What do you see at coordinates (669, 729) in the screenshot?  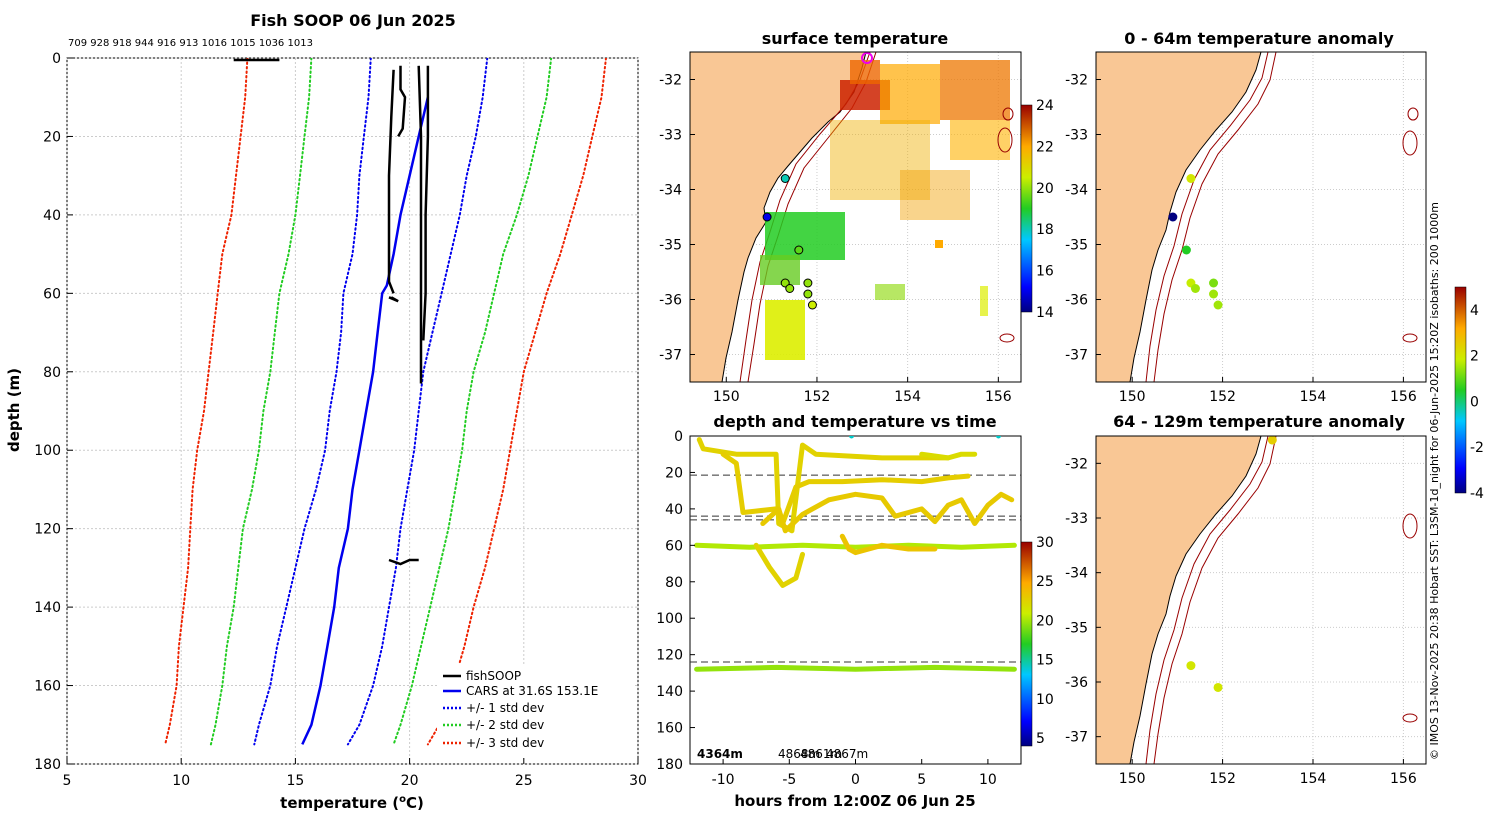 I see `ts-ytick-label: 160` at bounding box center [669, 729].